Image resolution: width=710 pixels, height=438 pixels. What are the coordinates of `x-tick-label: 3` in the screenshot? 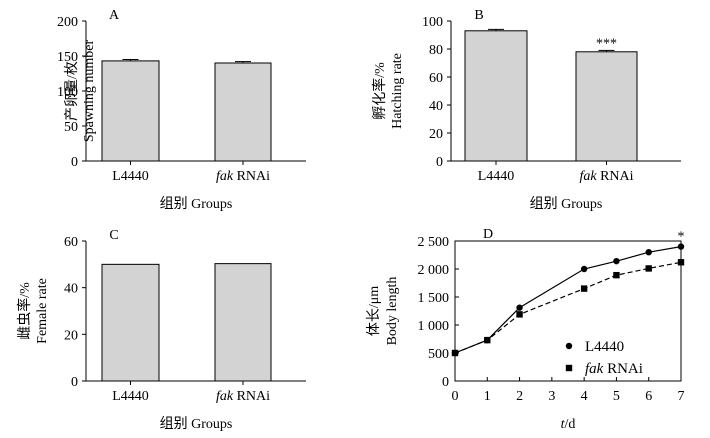 It's located at (551, 396).